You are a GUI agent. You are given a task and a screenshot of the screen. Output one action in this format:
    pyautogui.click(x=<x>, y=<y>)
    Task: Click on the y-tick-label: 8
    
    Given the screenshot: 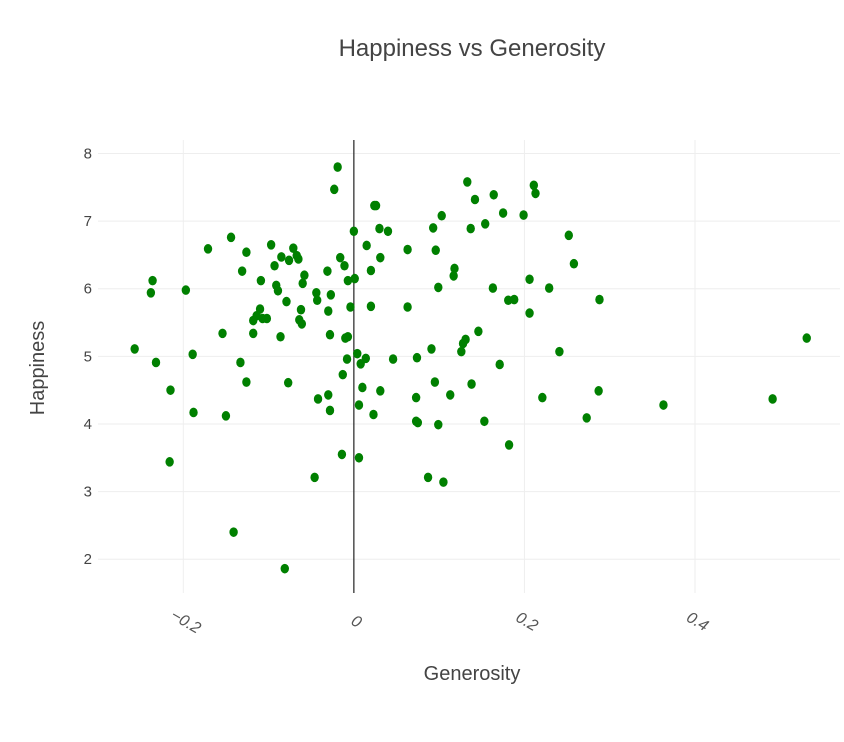 What is the action you would take?
    pyautogui.click(x=88, y=154)
    